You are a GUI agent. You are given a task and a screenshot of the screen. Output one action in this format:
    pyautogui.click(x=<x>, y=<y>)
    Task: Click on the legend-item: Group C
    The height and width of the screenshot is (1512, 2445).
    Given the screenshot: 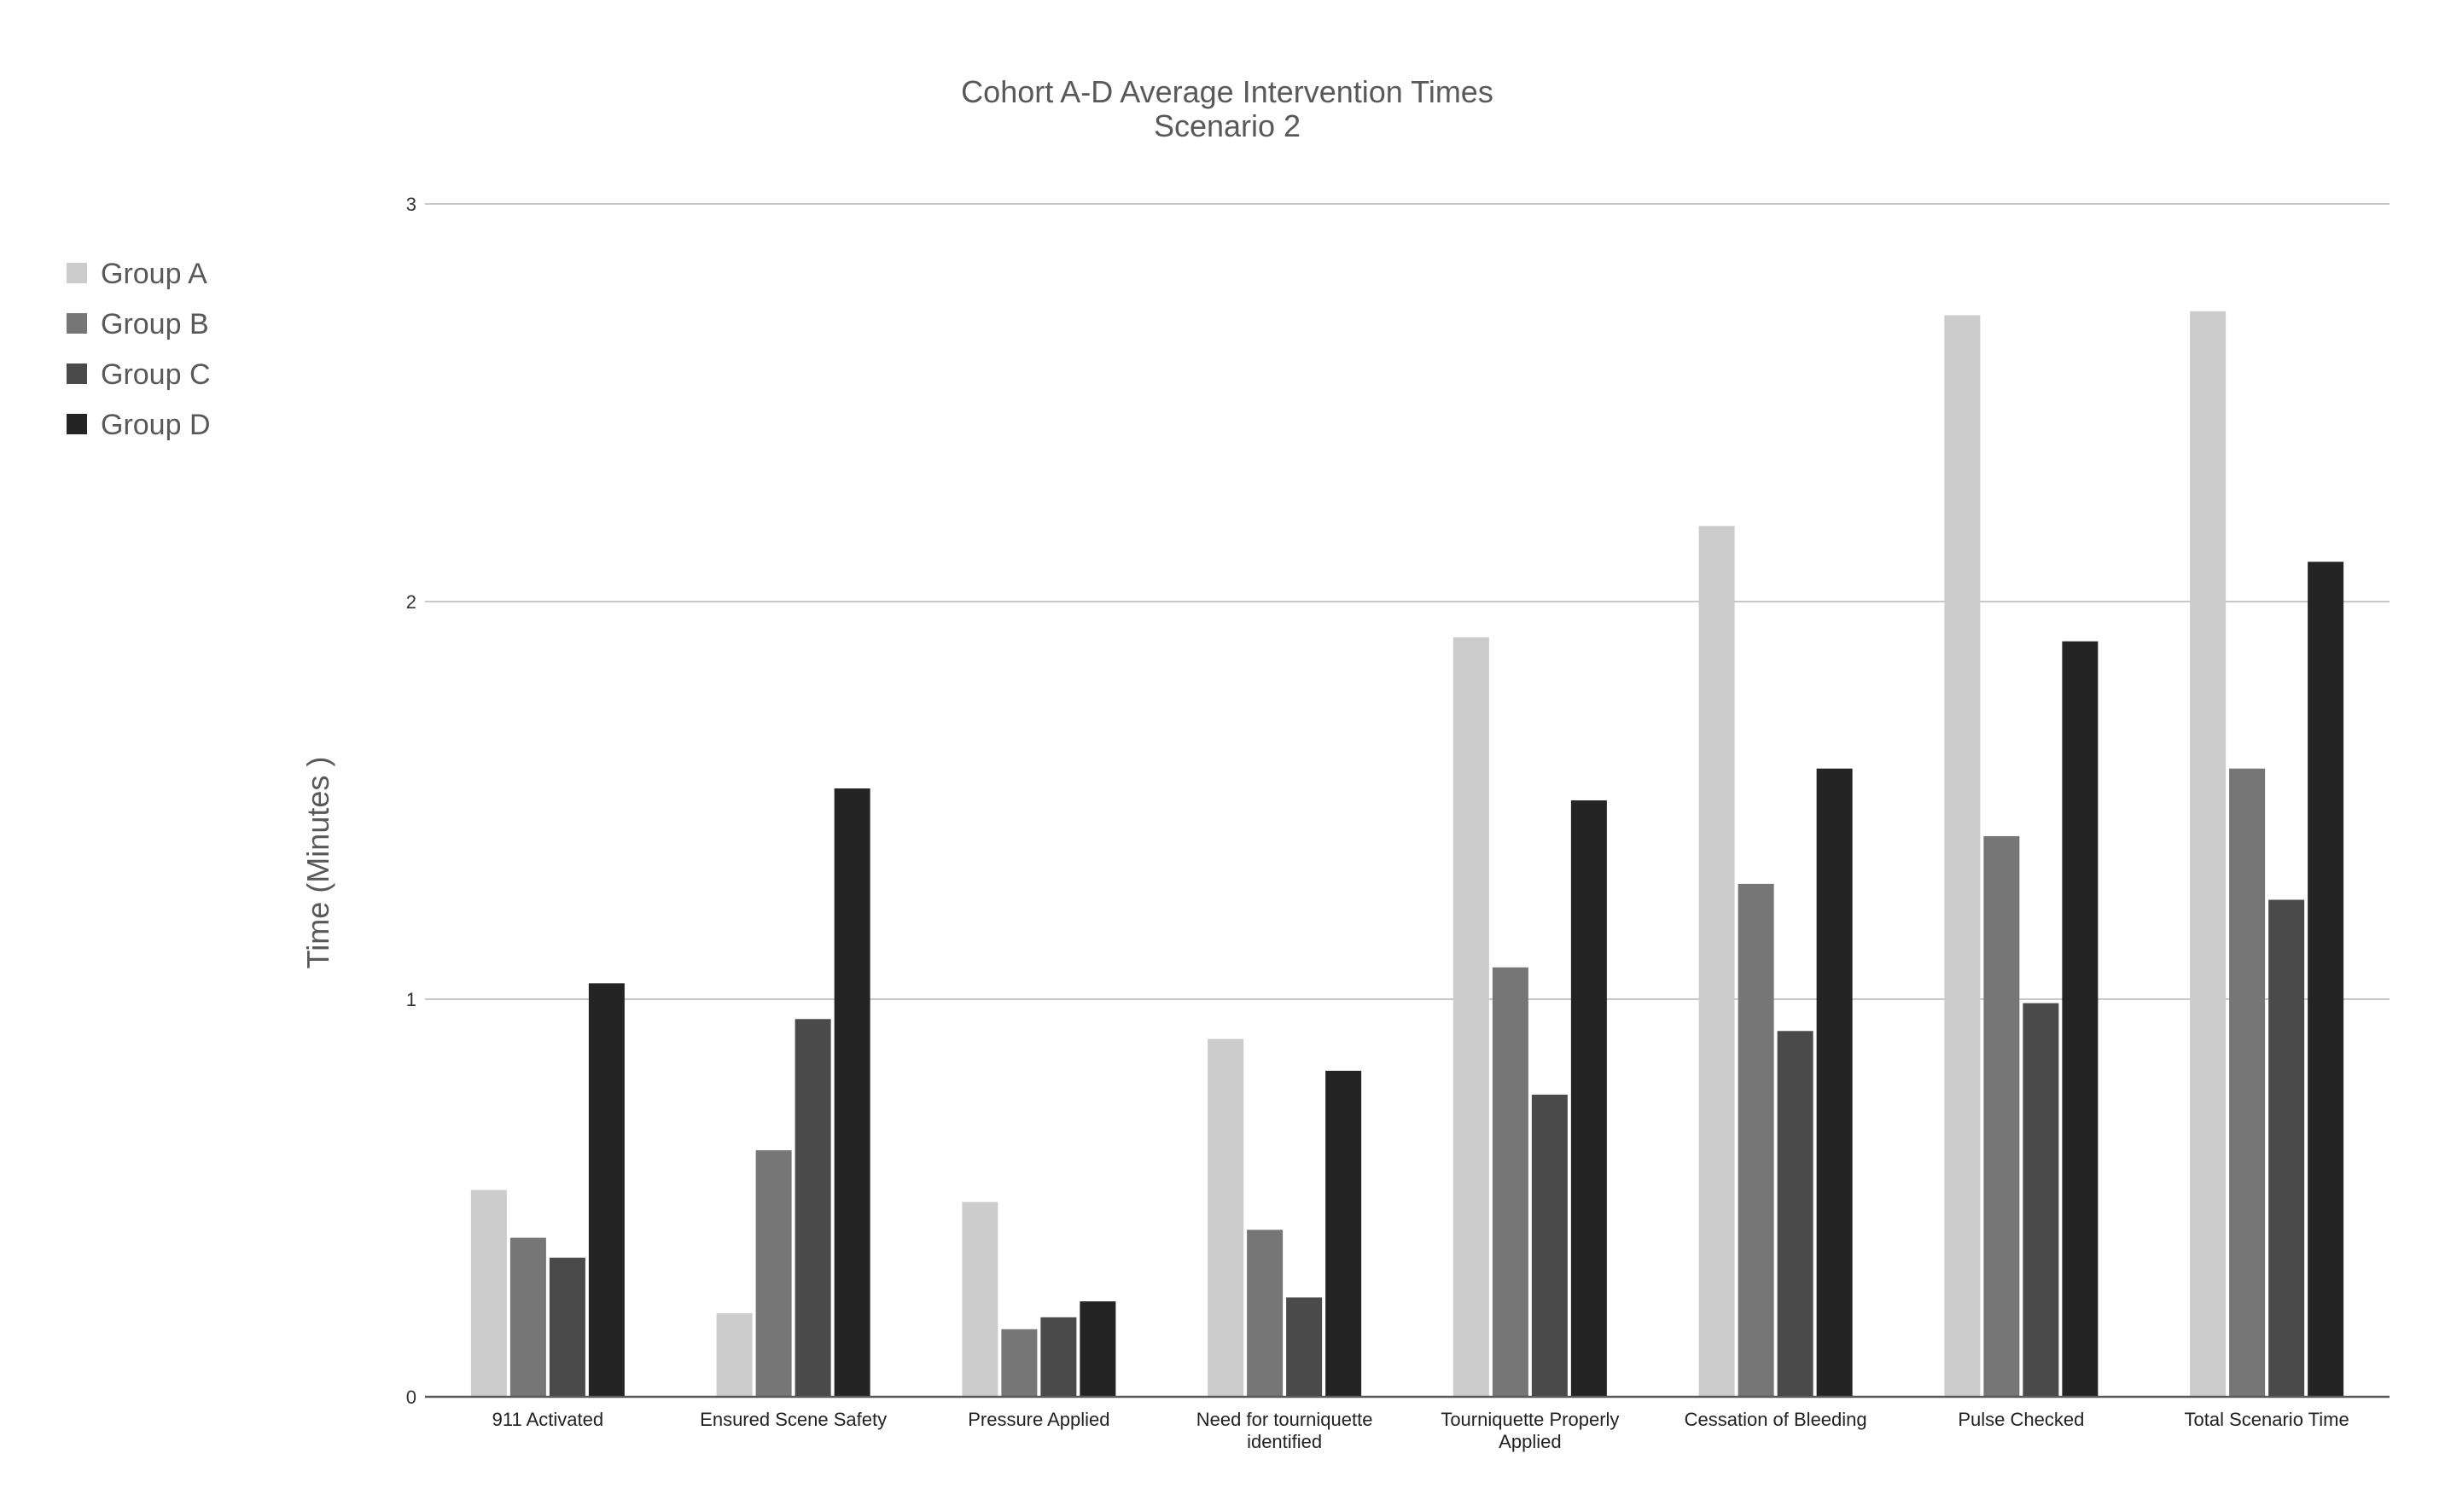 What is the action you would take?
    pyautogui.click(x=139, y=374)
    